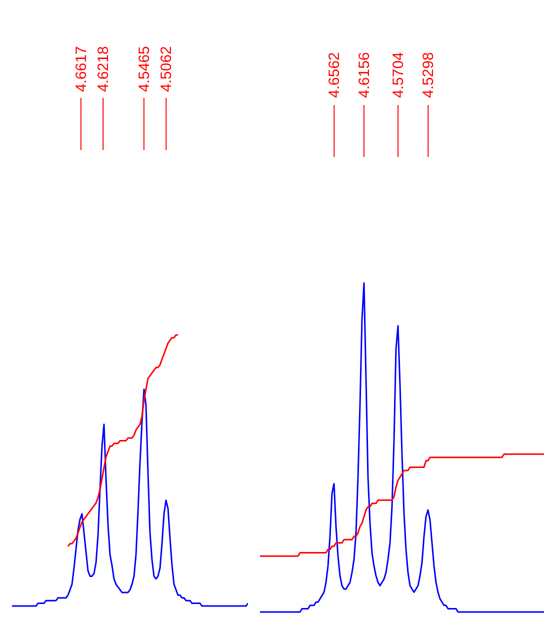 This screenshot has width=556, height=617. Describe the element at coordinates (167, 69) in the screenshot. I see `text: 4.5062` at that location.